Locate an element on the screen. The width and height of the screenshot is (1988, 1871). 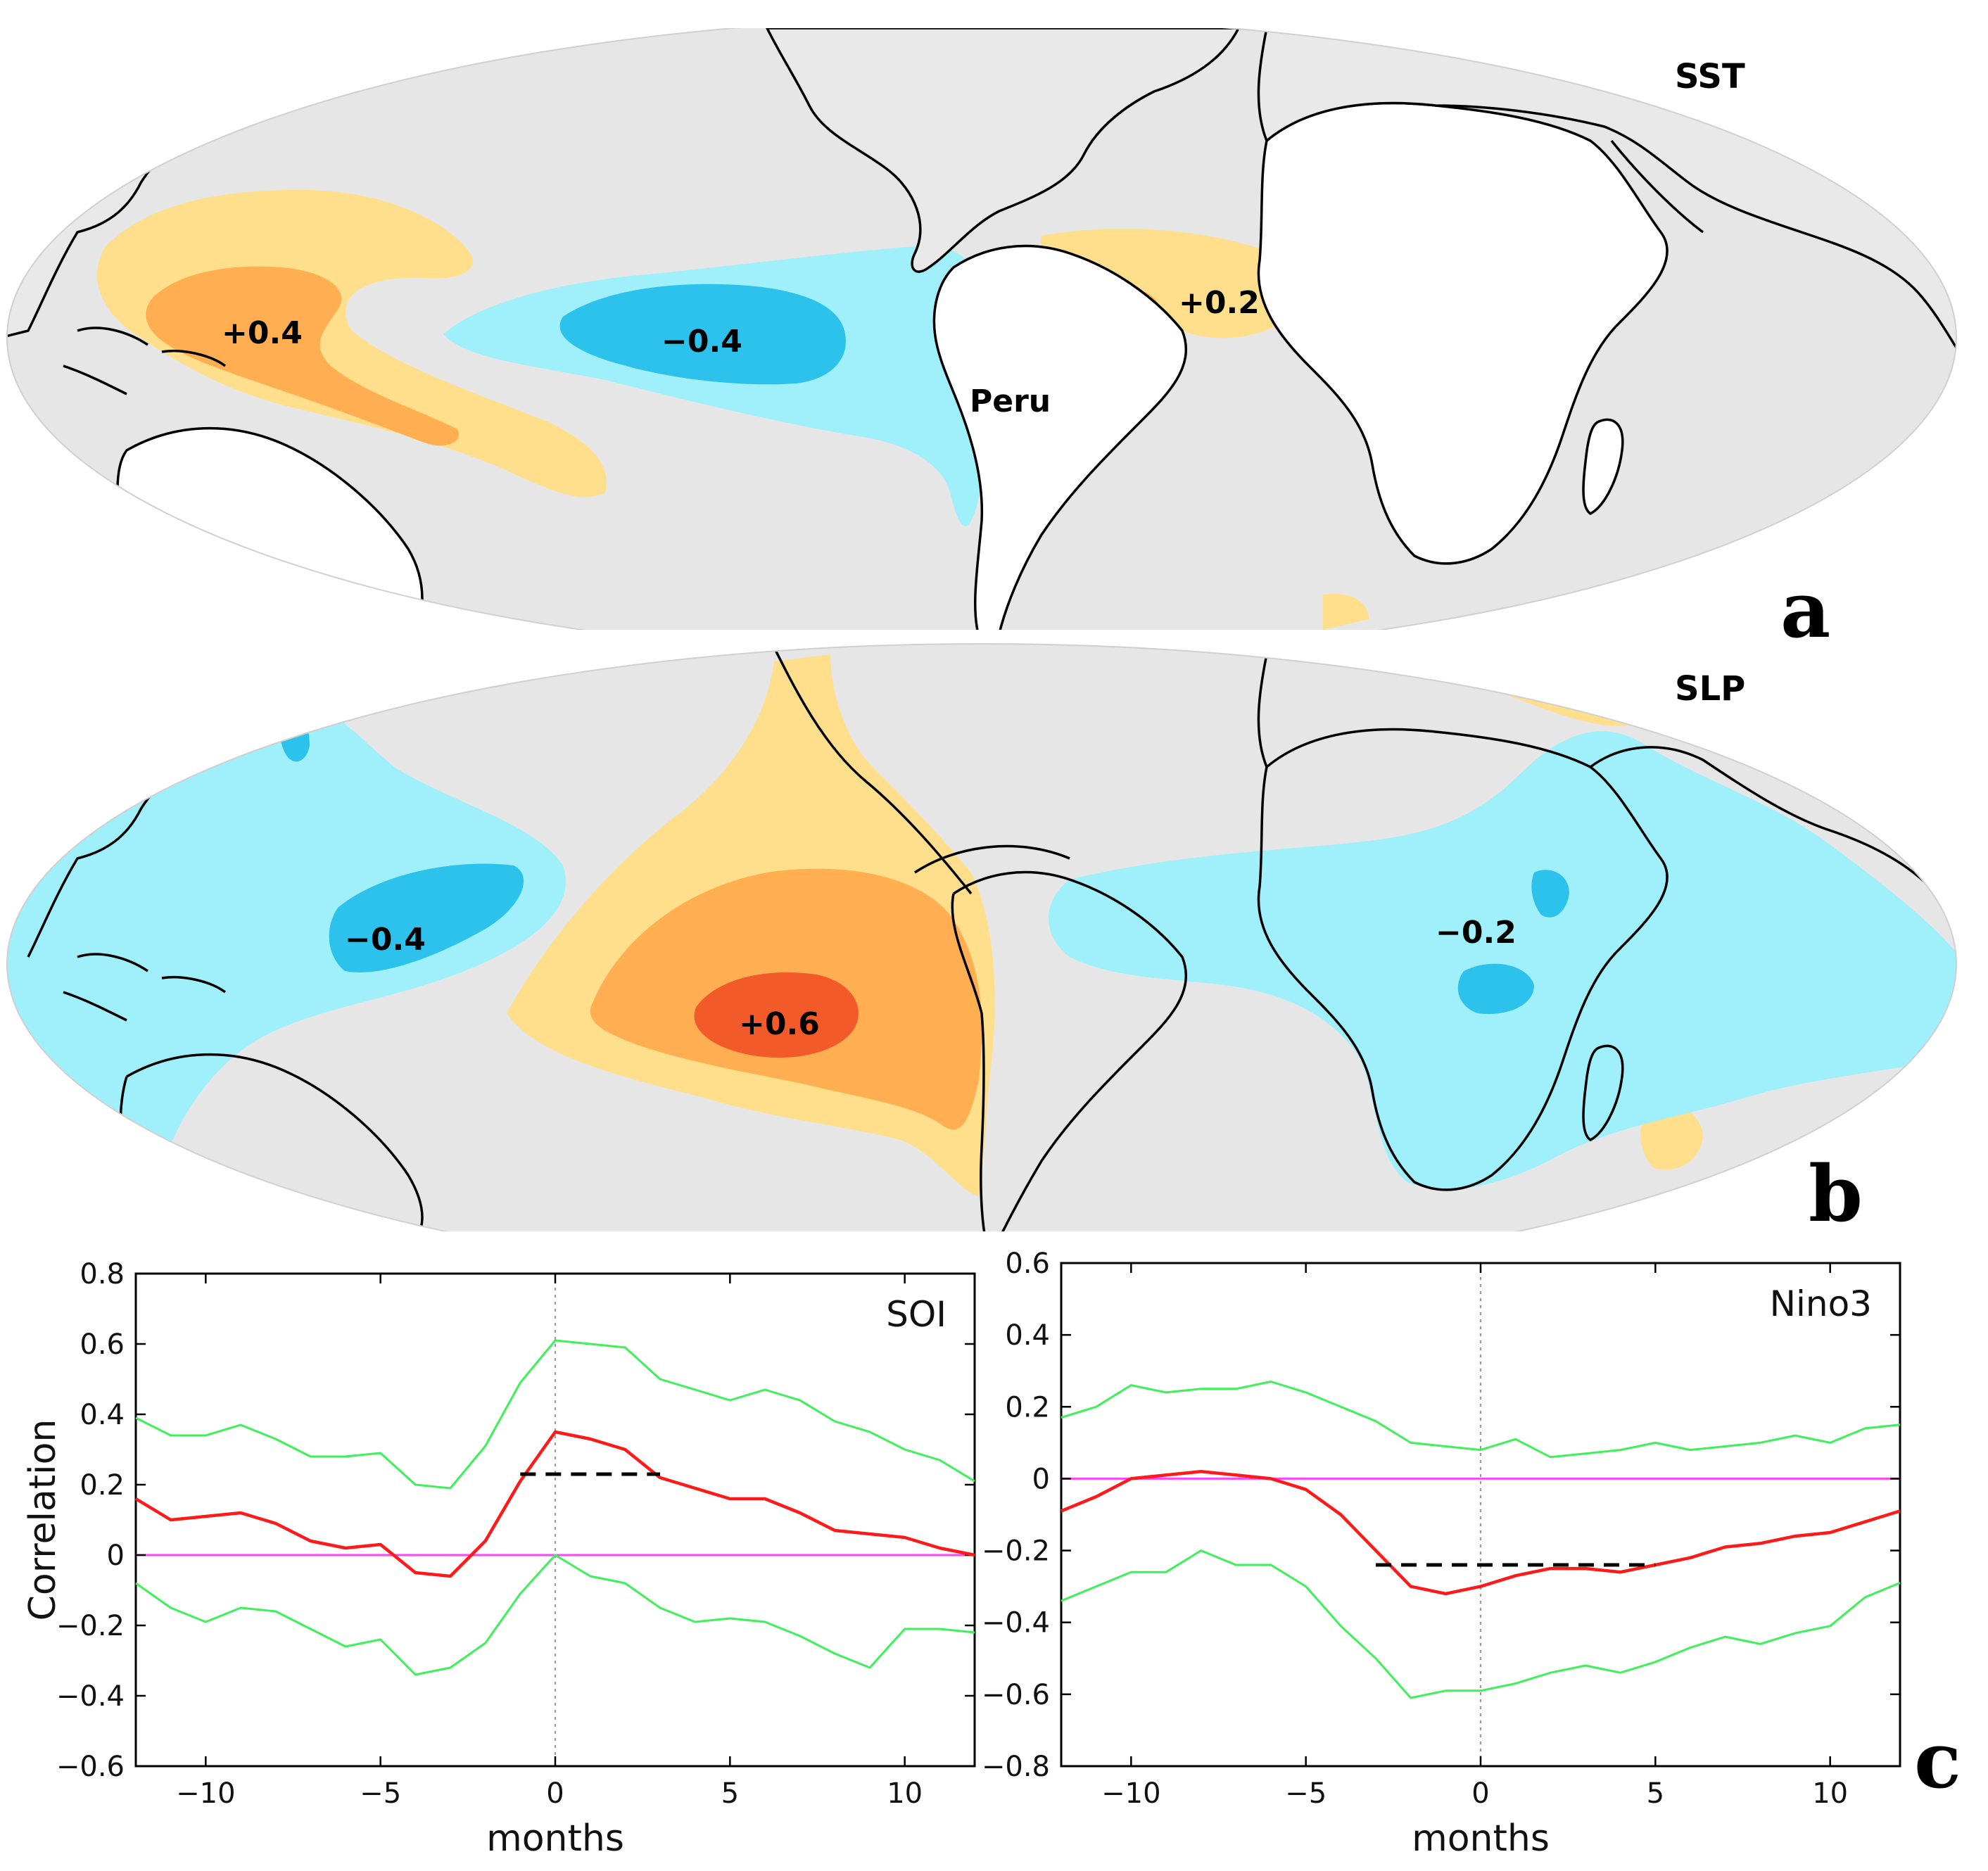
soi-chart-title: SOI is located at coordinates (916, 1314).